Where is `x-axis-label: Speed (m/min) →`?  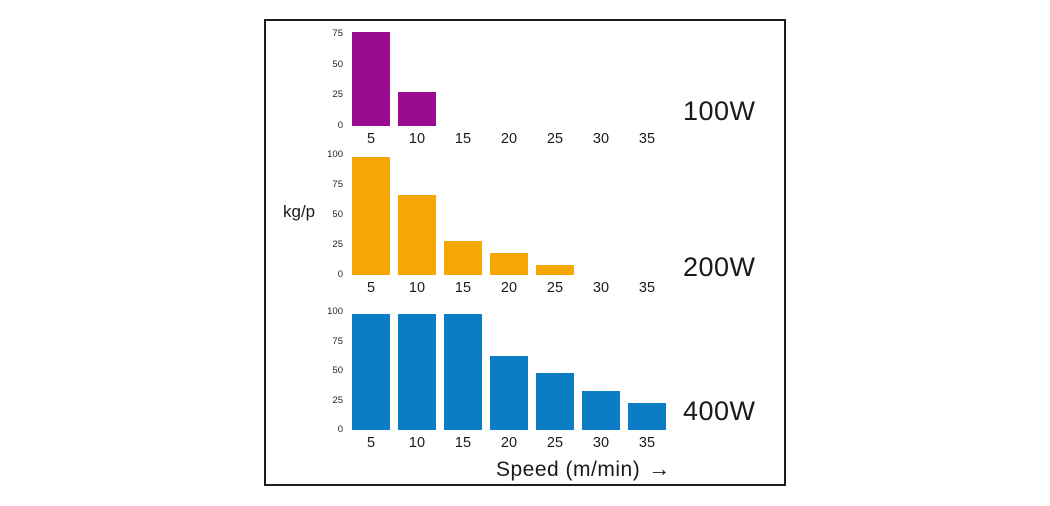
x-axis-label: Speed (m/min) → is located at coordinates (583, 469).